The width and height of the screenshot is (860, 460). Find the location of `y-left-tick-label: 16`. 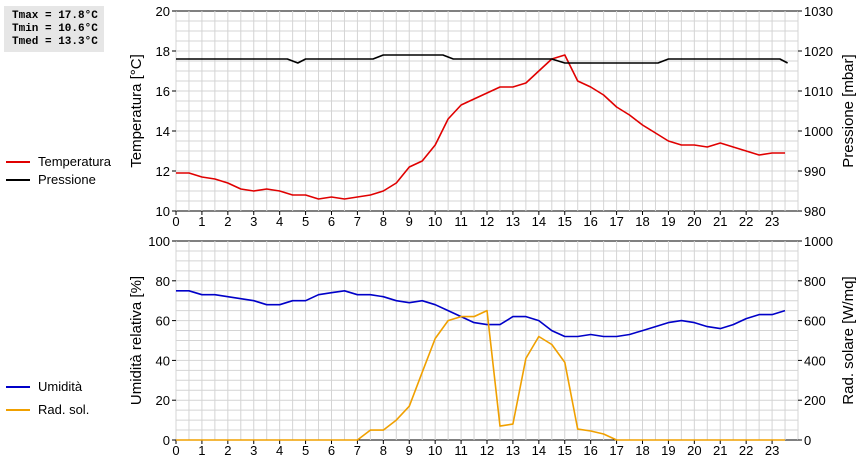

y-left-tick-label: 16 is located at coordinates (163, 91).